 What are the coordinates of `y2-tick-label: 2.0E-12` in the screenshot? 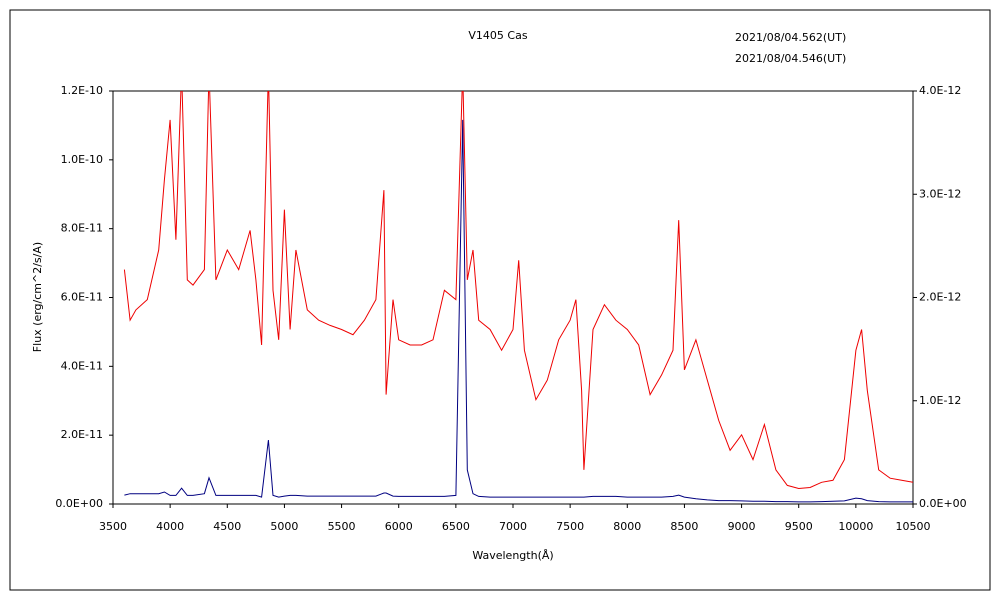 It's located at (940, 297).